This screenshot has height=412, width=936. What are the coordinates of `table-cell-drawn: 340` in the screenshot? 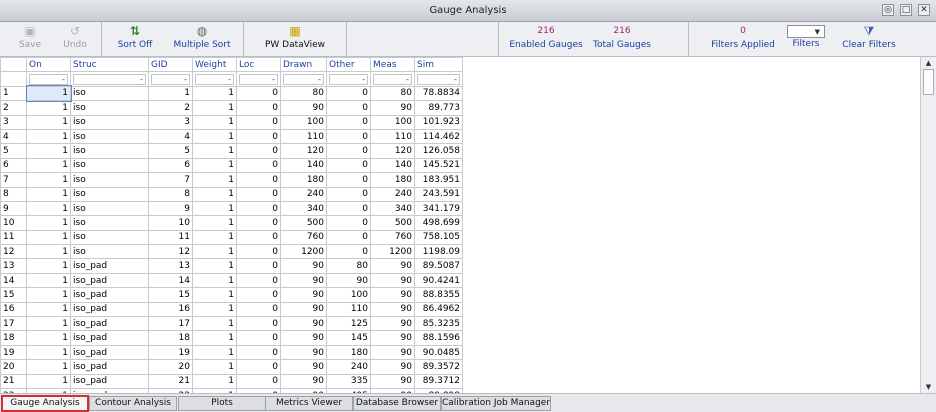 It's located at (303, 208).